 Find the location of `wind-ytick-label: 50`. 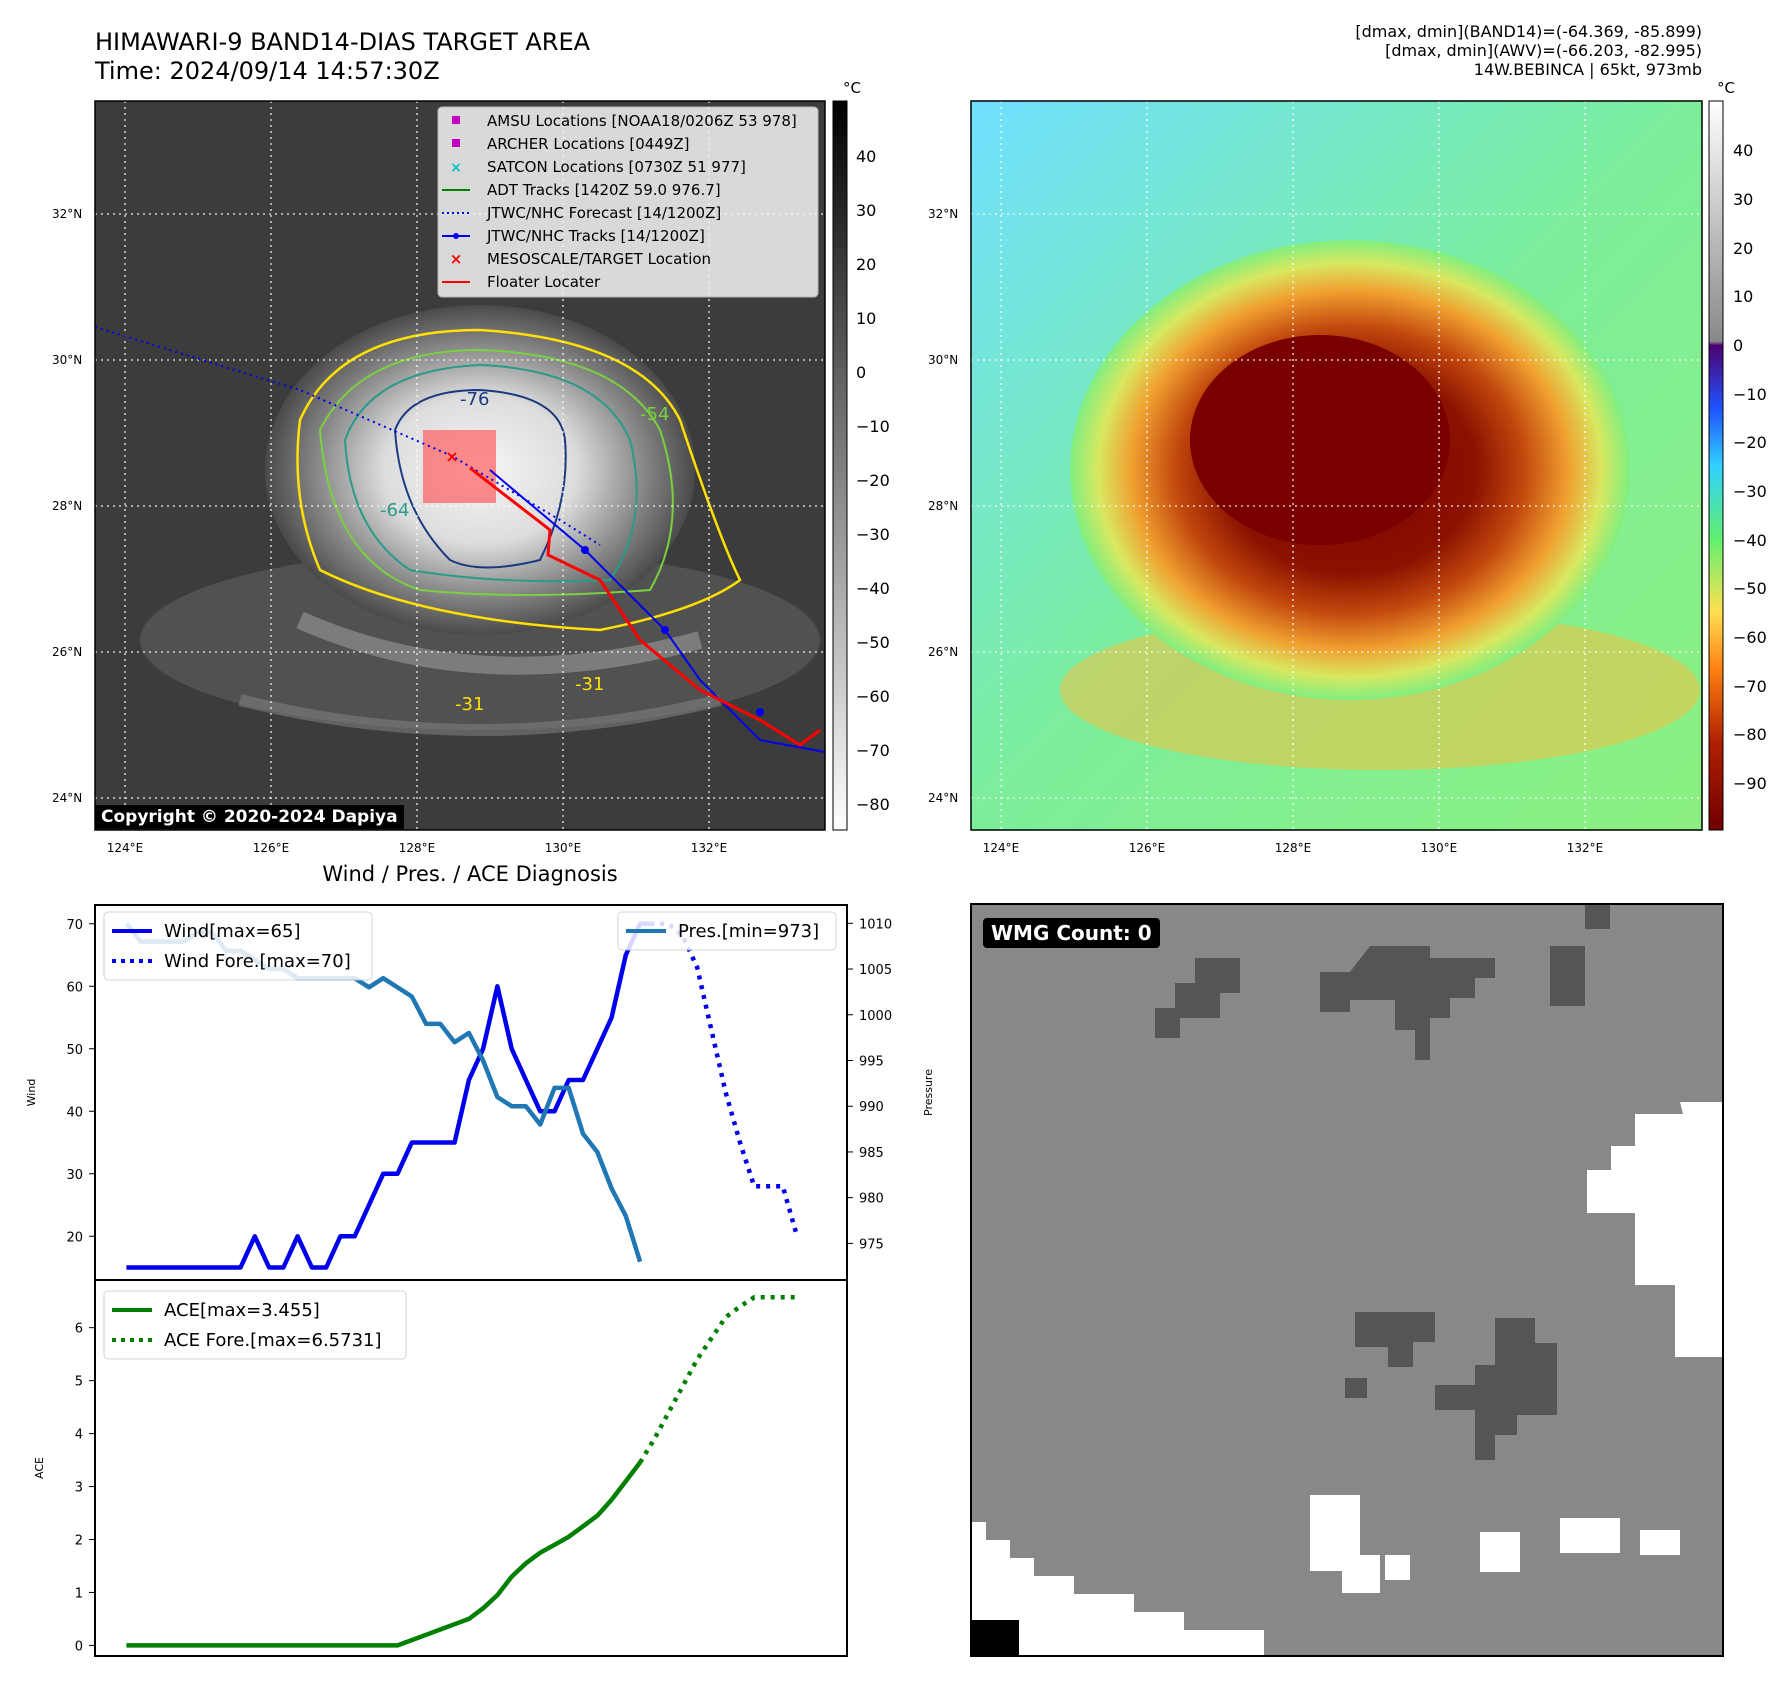

wind-ytick-label: 50 is located at coordinates (74, 1050).